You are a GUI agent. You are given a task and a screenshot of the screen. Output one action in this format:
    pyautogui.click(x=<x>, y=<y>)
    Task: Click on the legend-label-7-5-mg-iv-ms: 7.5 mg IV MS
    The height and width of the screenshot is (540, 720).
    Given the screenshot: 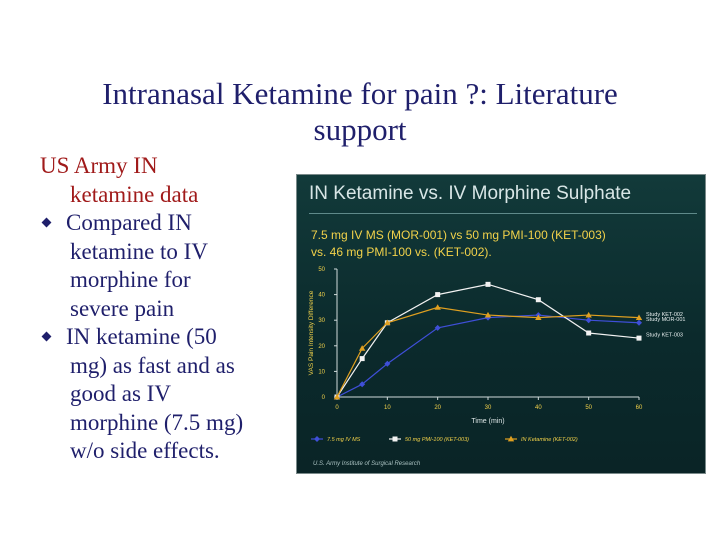 What is the action you would take?
    pyautogui.click(x=344, y=440)
    